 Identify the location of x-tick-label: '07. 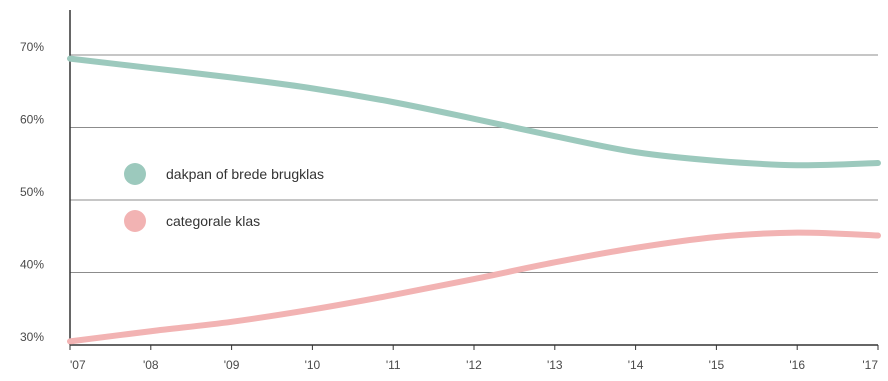
(78, 365).